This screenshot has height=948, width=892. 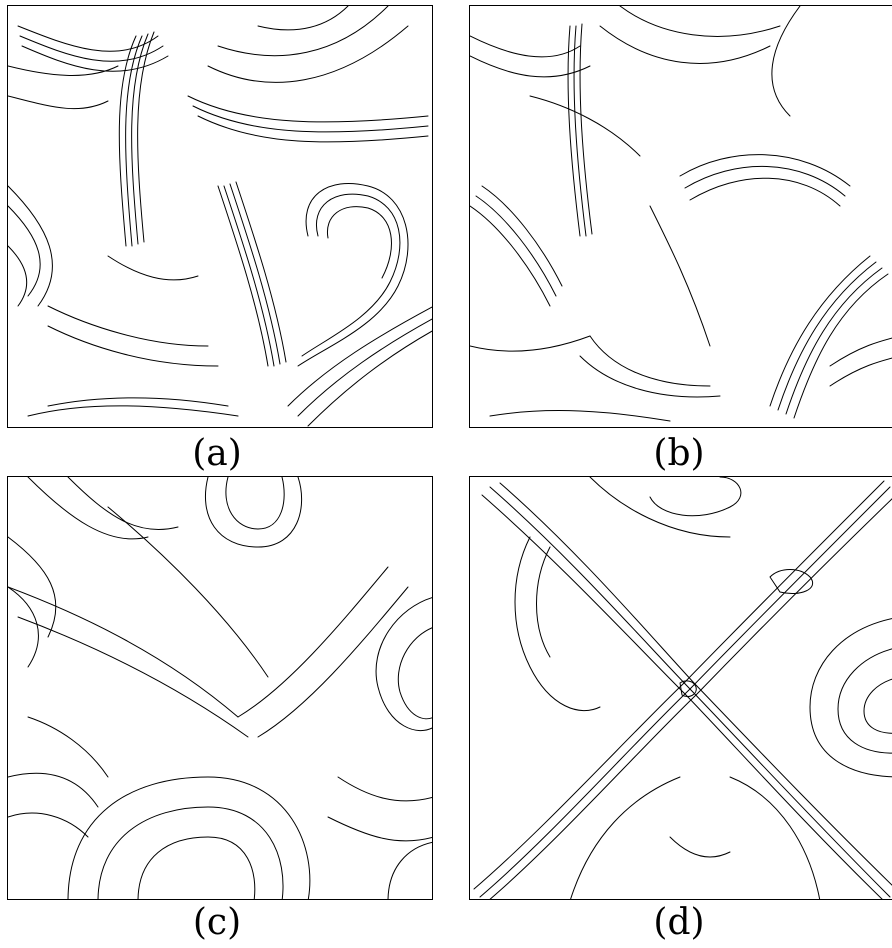 What do you see at coordinates (679, 922) in the screenshot?
I see `caption-d: (d)` at bounding box center [679, 922].